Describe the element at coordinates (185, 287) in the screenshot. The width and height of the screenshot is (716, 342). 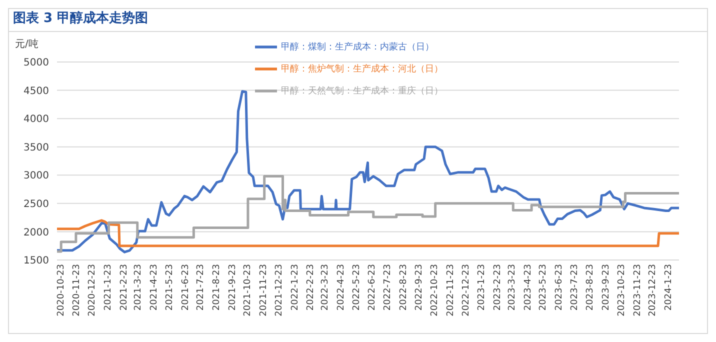
I see `x-tick-label: 2021-6-23` at that location.